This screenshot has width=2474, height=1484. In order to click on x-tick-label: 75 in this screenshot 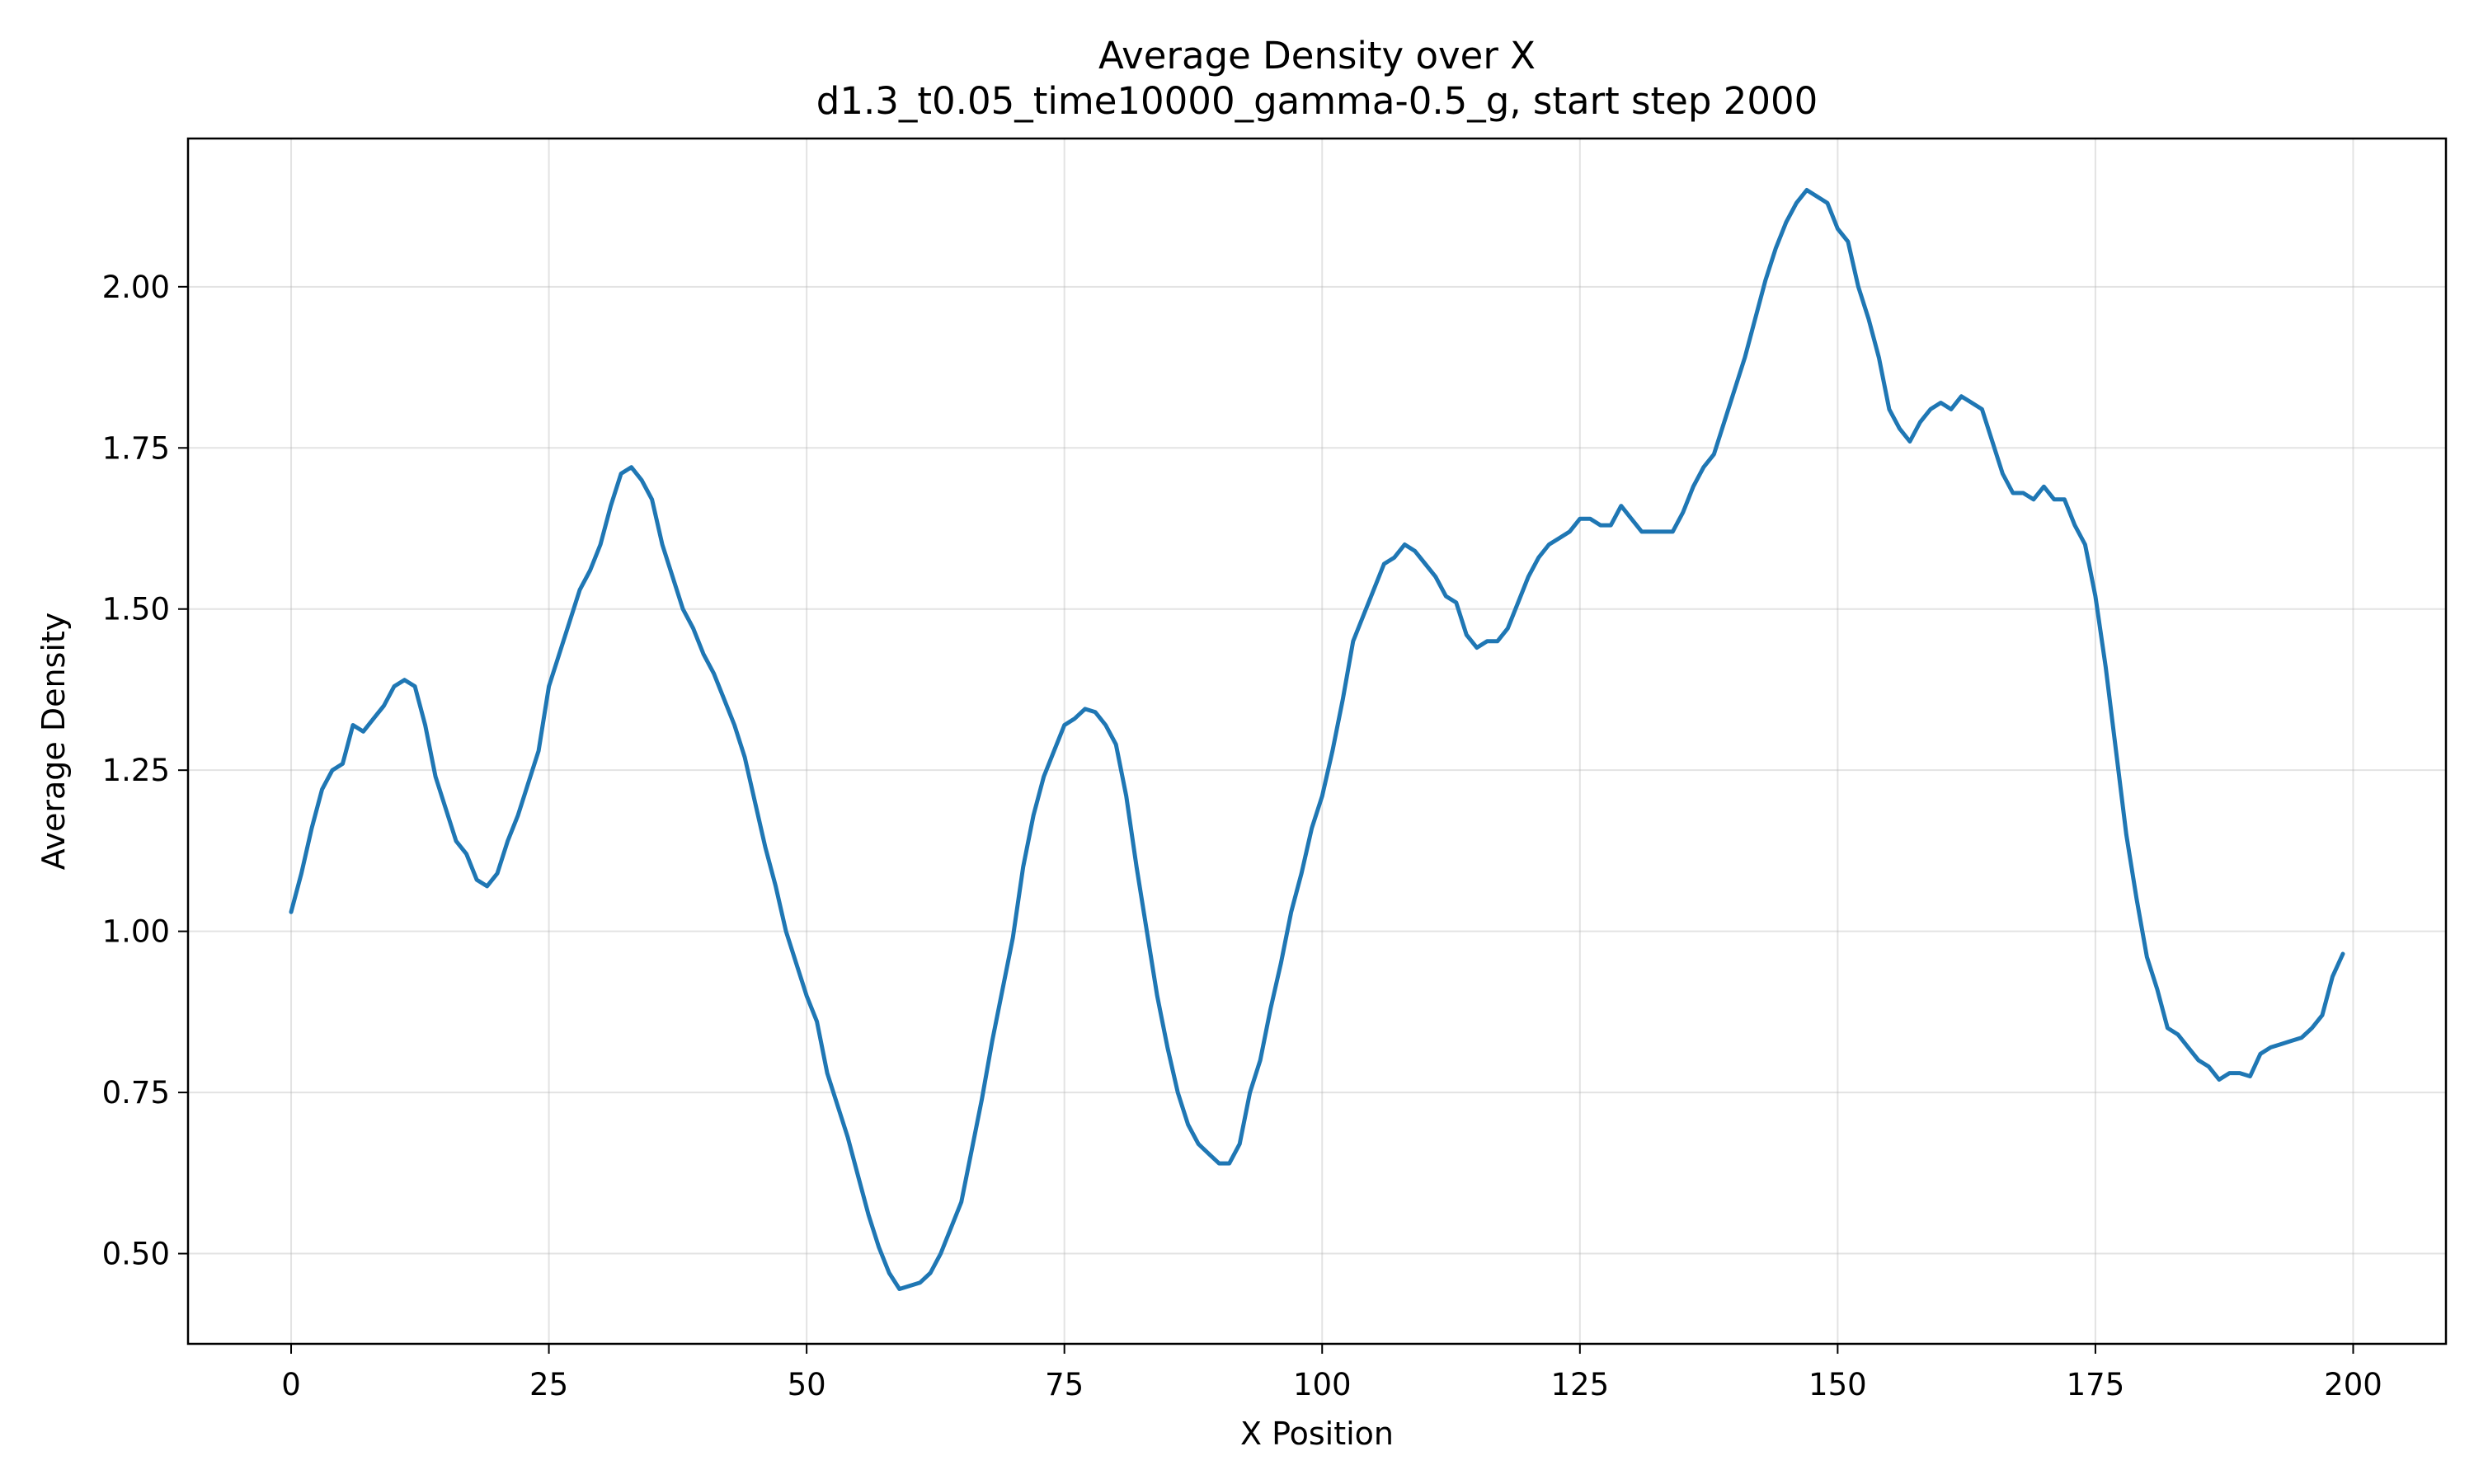, I will do `click(1064, 1384)`.